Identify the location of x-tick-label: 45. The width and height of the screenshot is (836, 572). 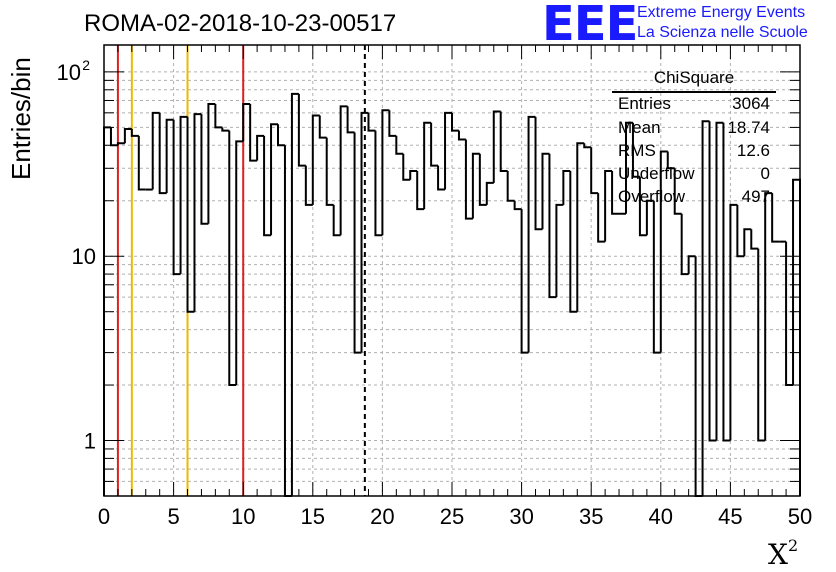
(730, 516).